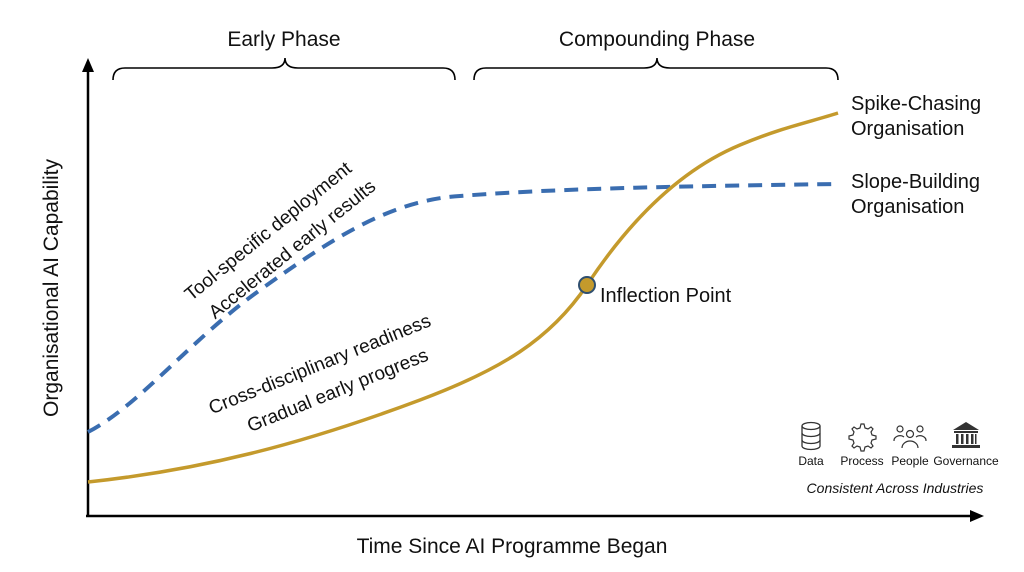 Image resolution: width=1024 pixels, height=572 pixels. Describe the element at coordinates (284, 69) in the screenshot. I see `early-phase-brace` at that location.